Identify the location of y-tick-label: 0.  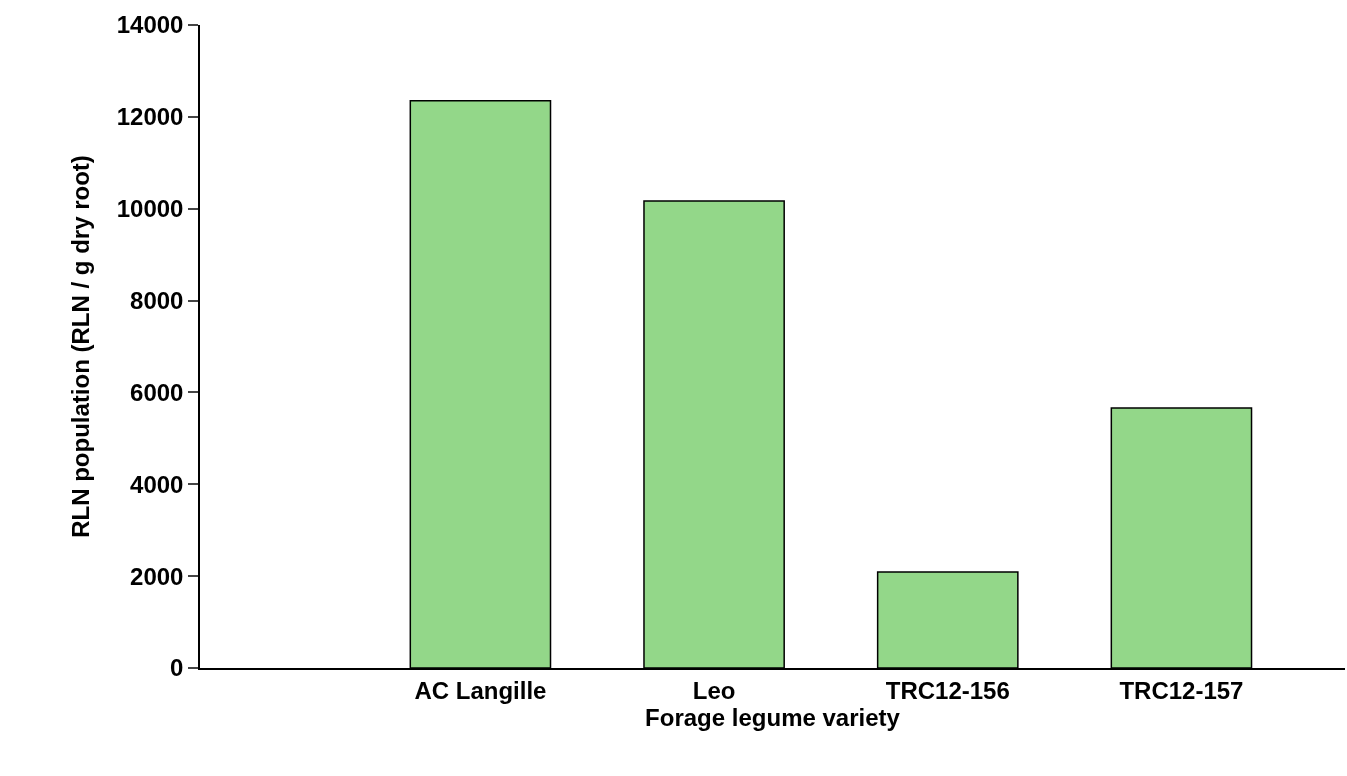
(177, 668).